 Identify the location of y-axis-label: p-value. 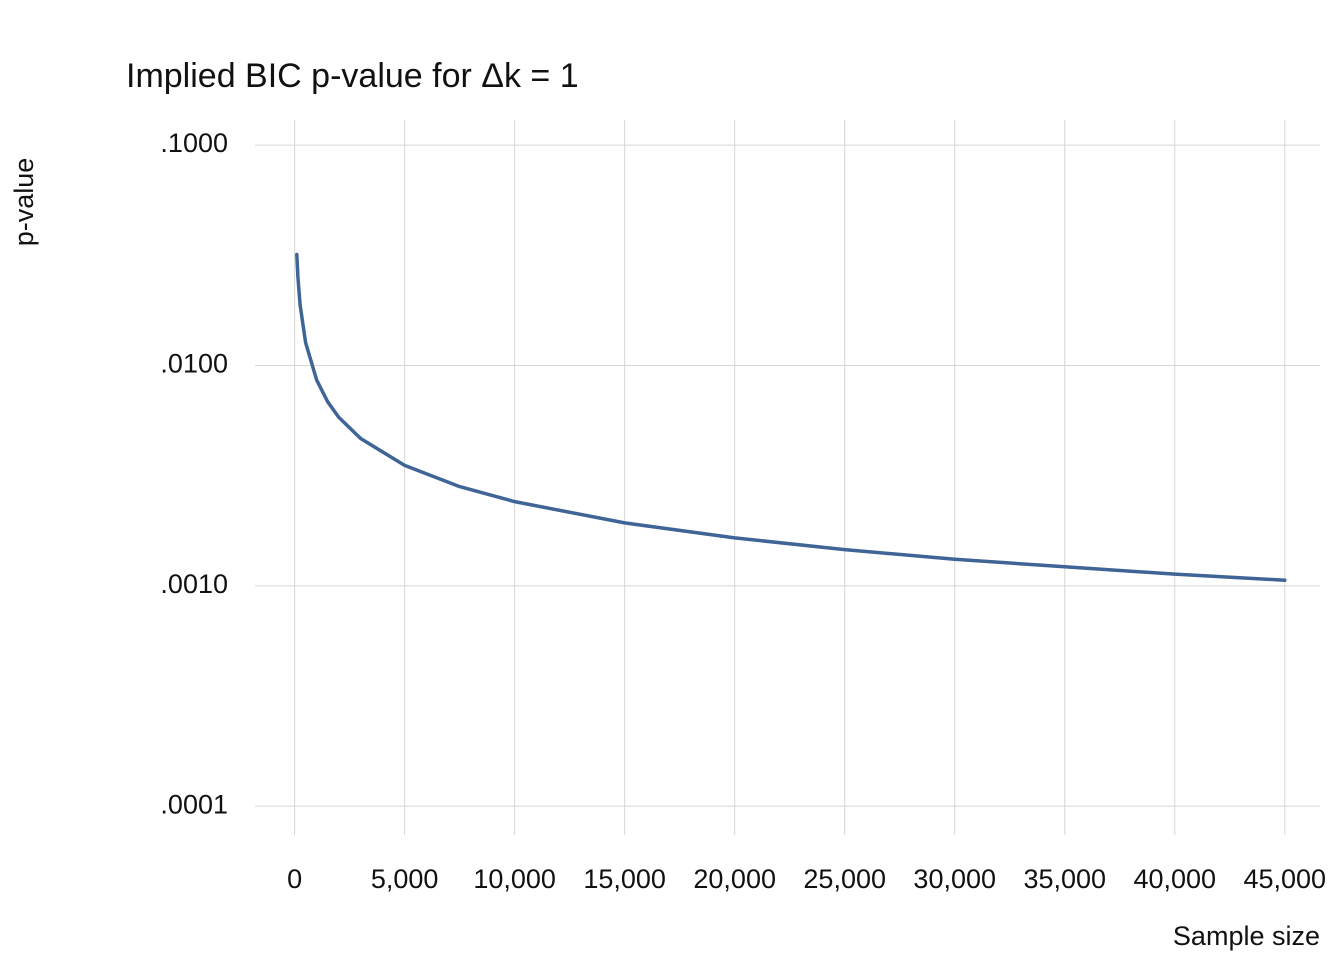
(24, 202).